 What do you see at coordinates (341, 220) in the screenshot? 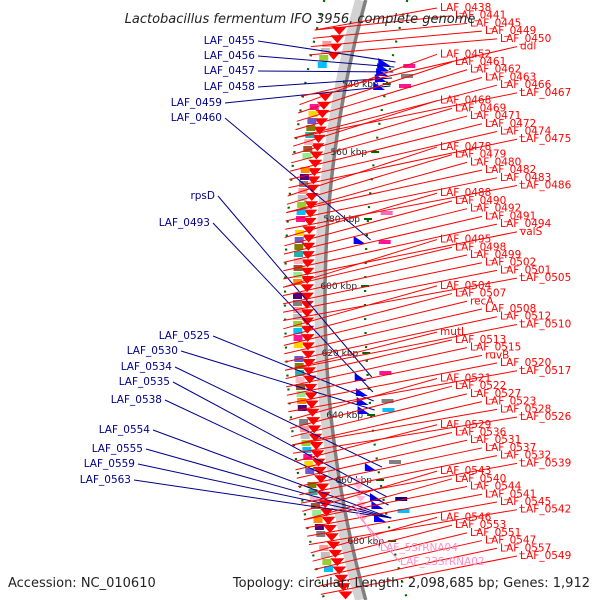
I see `kbp-tick-label: 580 kbp` at bounding box center [341, 220].